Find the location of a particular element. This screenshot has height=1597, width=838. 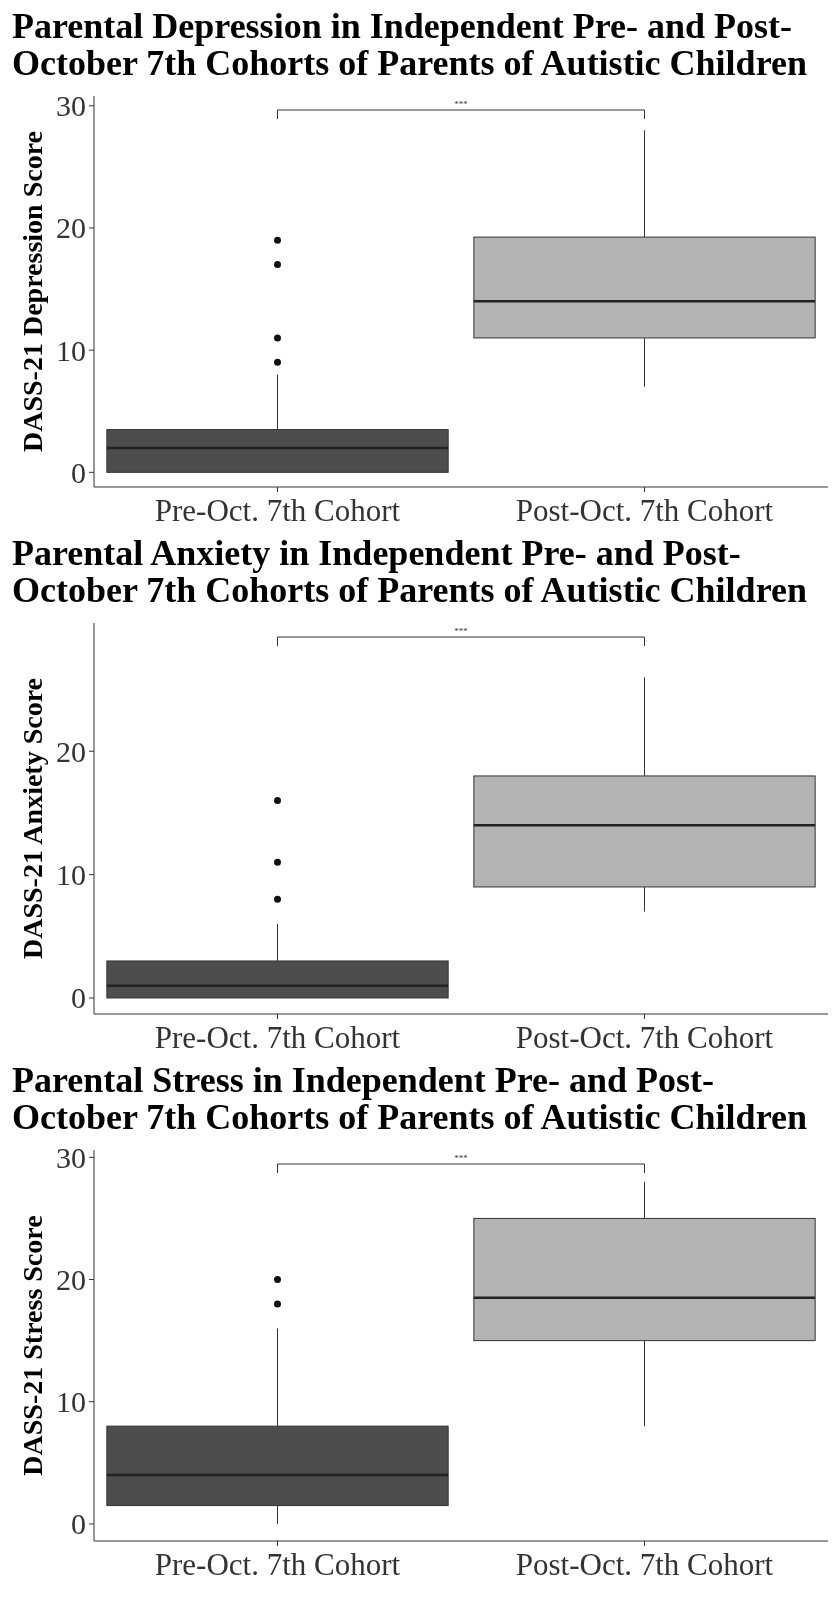

chart-title: Parental Stress in Independent Pre- and Post-October 7th Cohorts of Parents of Autistic Children is located at coordinates (409, 1098).